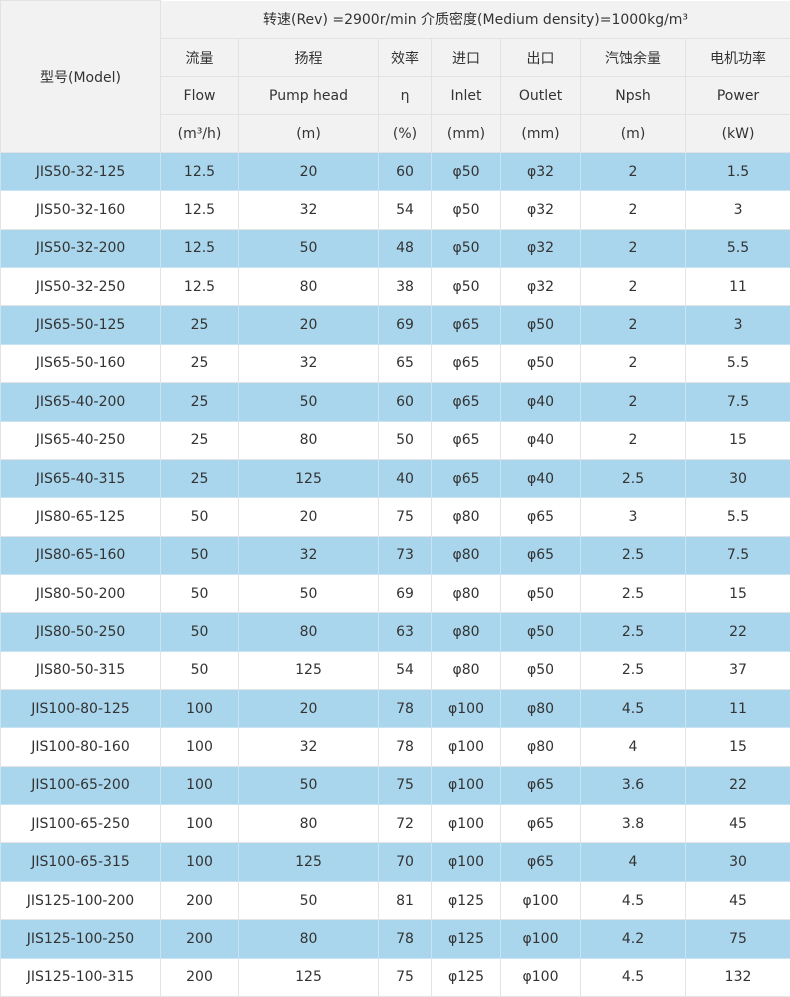 Image resolution: width=790 pixels, height=997 pixels. I want to click on column-header-unit: (mm), so click(541, 134).